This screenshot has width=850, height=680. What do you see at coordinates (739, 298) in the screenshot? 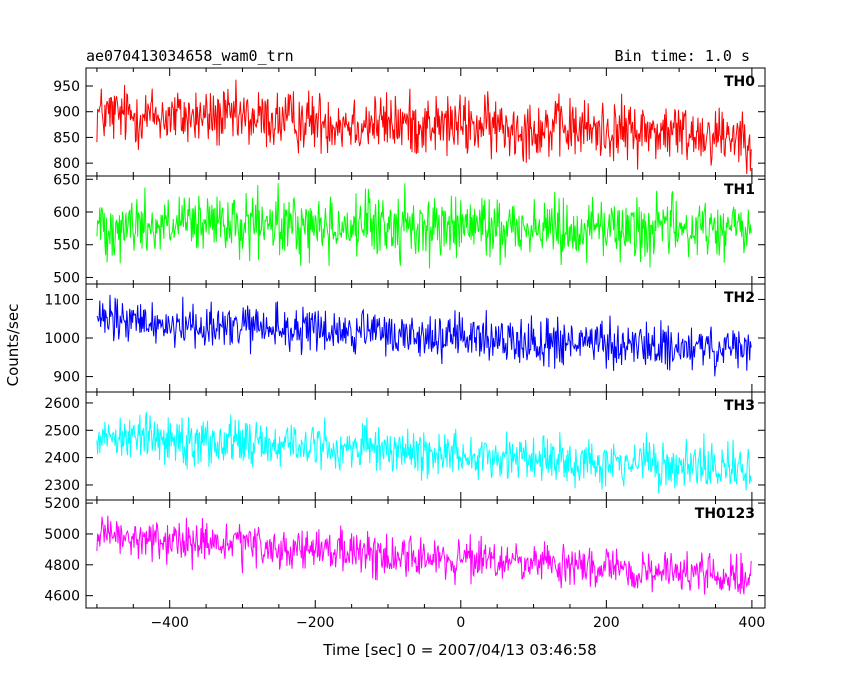
I see `series-label-th2: TH2` at bounding box center [739, 298].